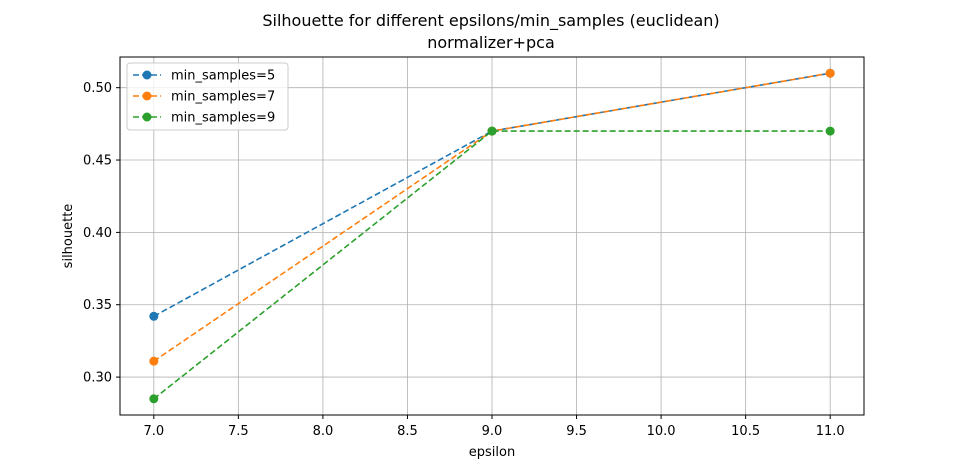 The height and width of the screenshot is (467, 960). Describe the element at coordinates (223, 118) in the screenshot. I see `legend-label: min_samples=9` at that location.